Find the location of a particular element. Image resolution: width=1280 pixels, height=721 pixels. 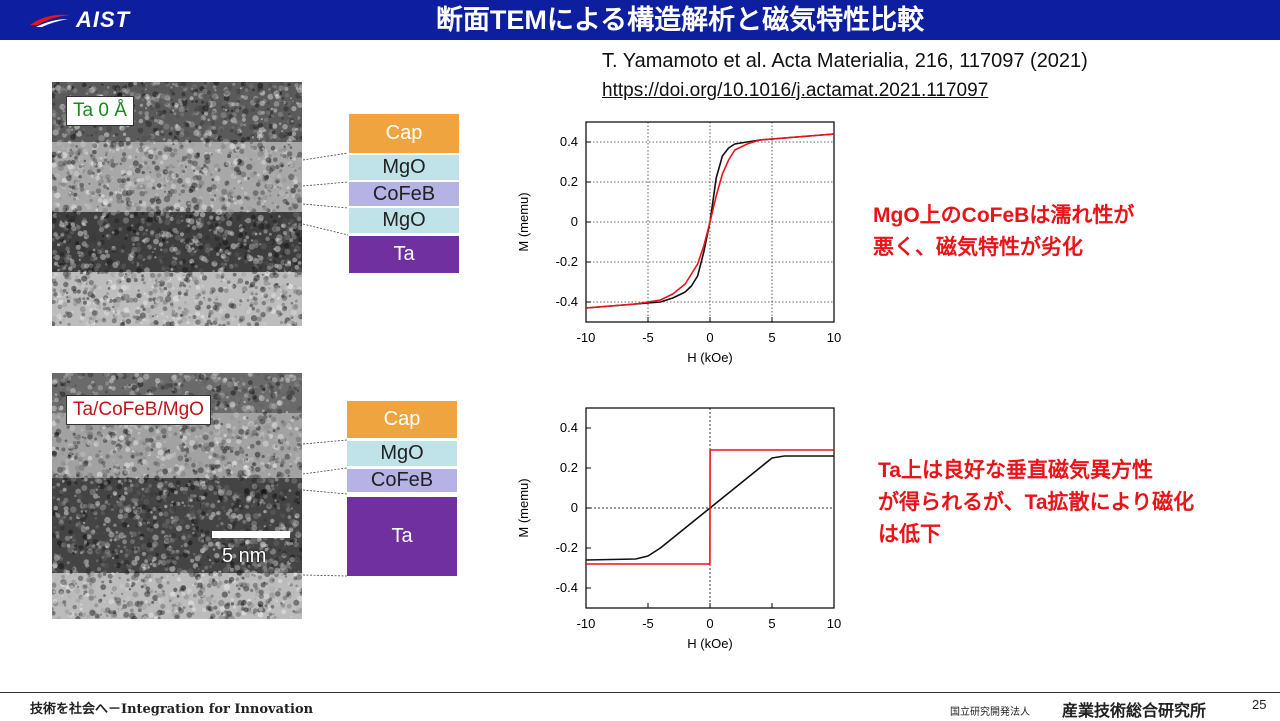

annotation-1: MgO上のCoFeBは濡れ性が 悪く、磁気特性が劣化 is located at coordinates (1003, 232).